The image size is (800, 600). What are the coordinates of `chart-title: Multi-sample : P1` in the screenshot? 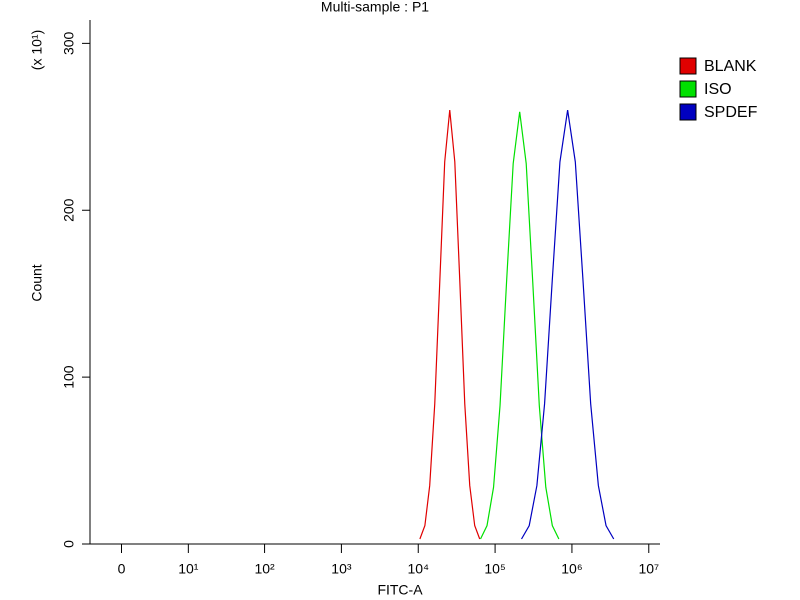 It's located at (375, 7).